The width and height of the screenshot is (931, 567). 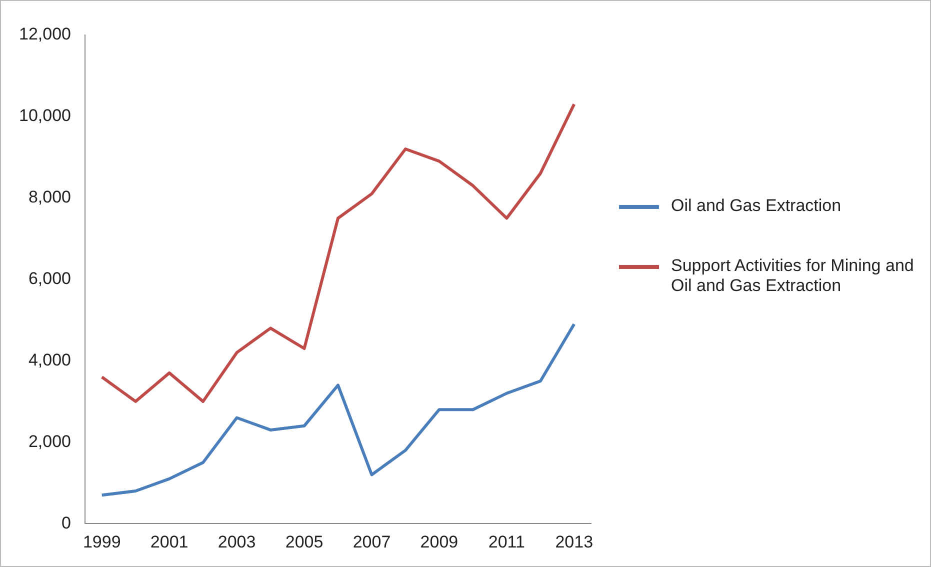 What do you see at coordinates (756, 206) in the screenshot?
I see `legend-label: Oil and Gas Extraction` at bounding box center [756, 206].